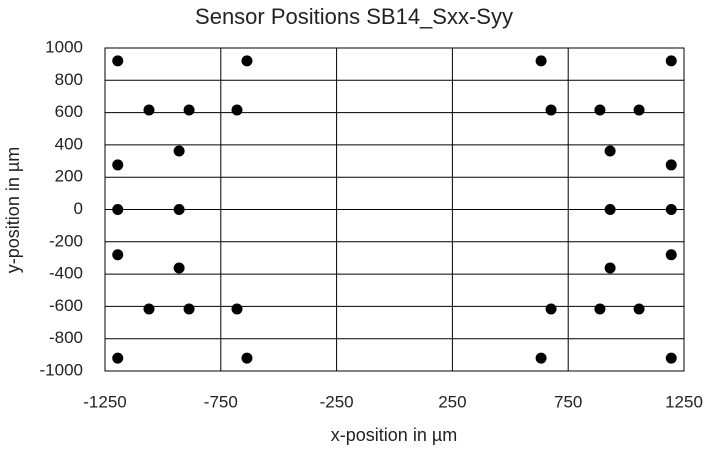  I want to click on y-tick-label: -600, so click(66, 305).